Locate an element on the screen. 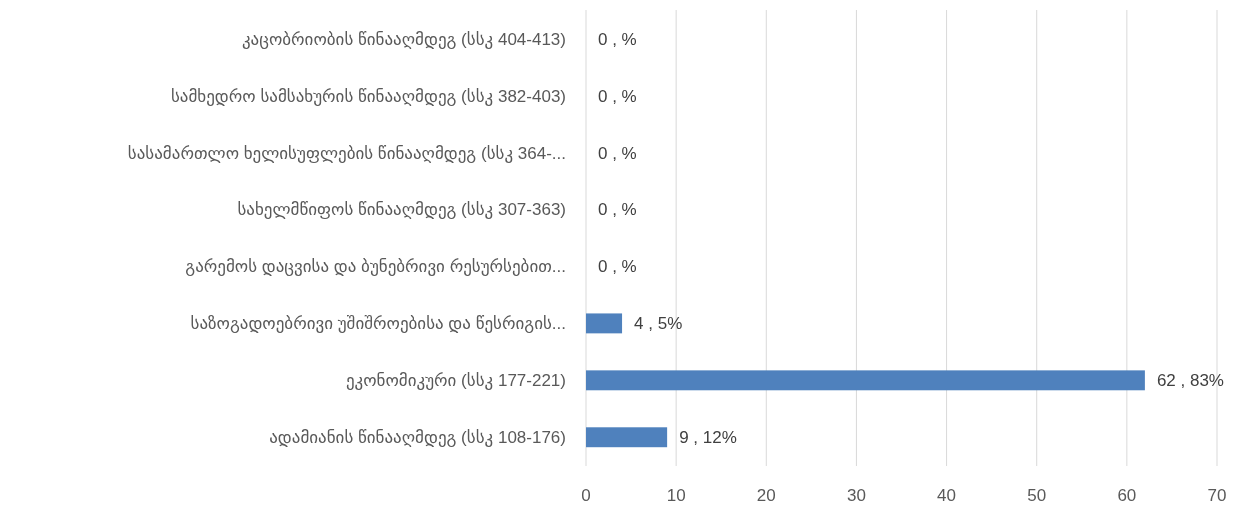 The image size is (1255, 511). y-tick-label: კაცობრიობის წინააღმდეგ (სსკ 404-413) is located at coordinates (403, 39).